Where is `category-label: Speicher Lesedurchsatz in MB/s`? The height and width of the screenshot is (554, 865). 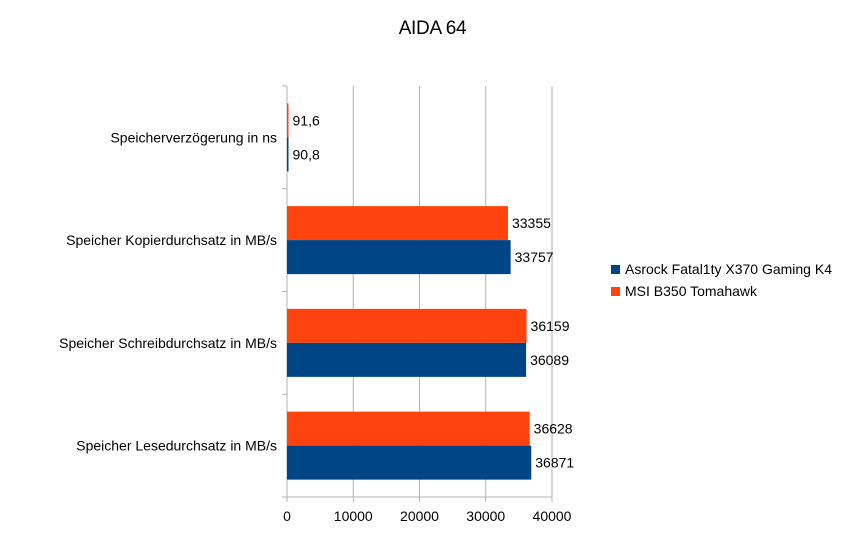 category-label: Speicher Lesedurchsatz in MB/s is located at coordinates (176, 446).